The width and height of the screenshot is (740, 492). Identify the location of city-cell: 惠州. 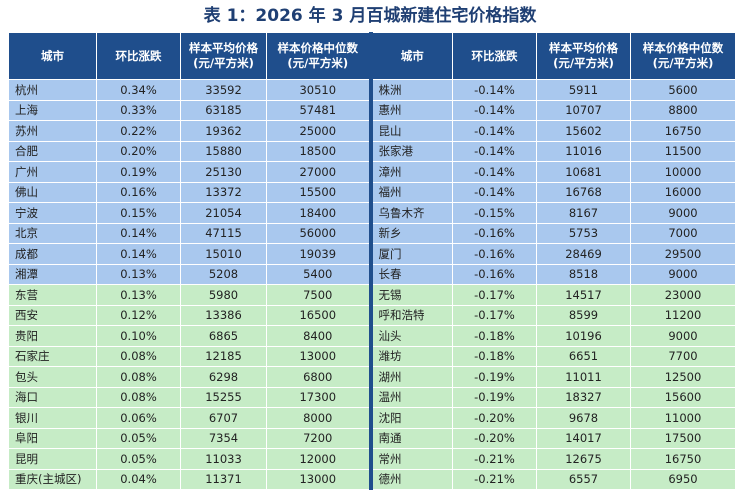
(410, 110).